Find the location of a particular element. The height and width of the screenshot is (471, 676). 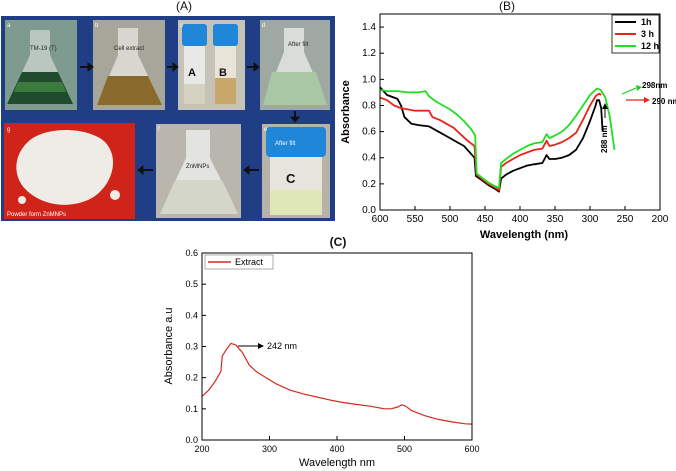

series-line-3h is located at coordinates (490, 142).